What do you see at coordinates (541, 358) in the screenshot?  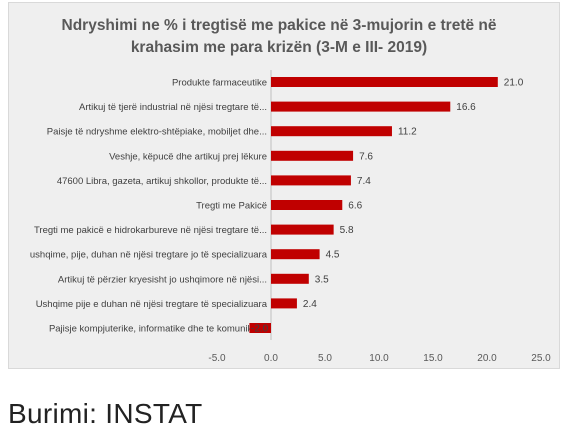 I see `x-tick-label: 25.0` at bounding box center [541, 358].